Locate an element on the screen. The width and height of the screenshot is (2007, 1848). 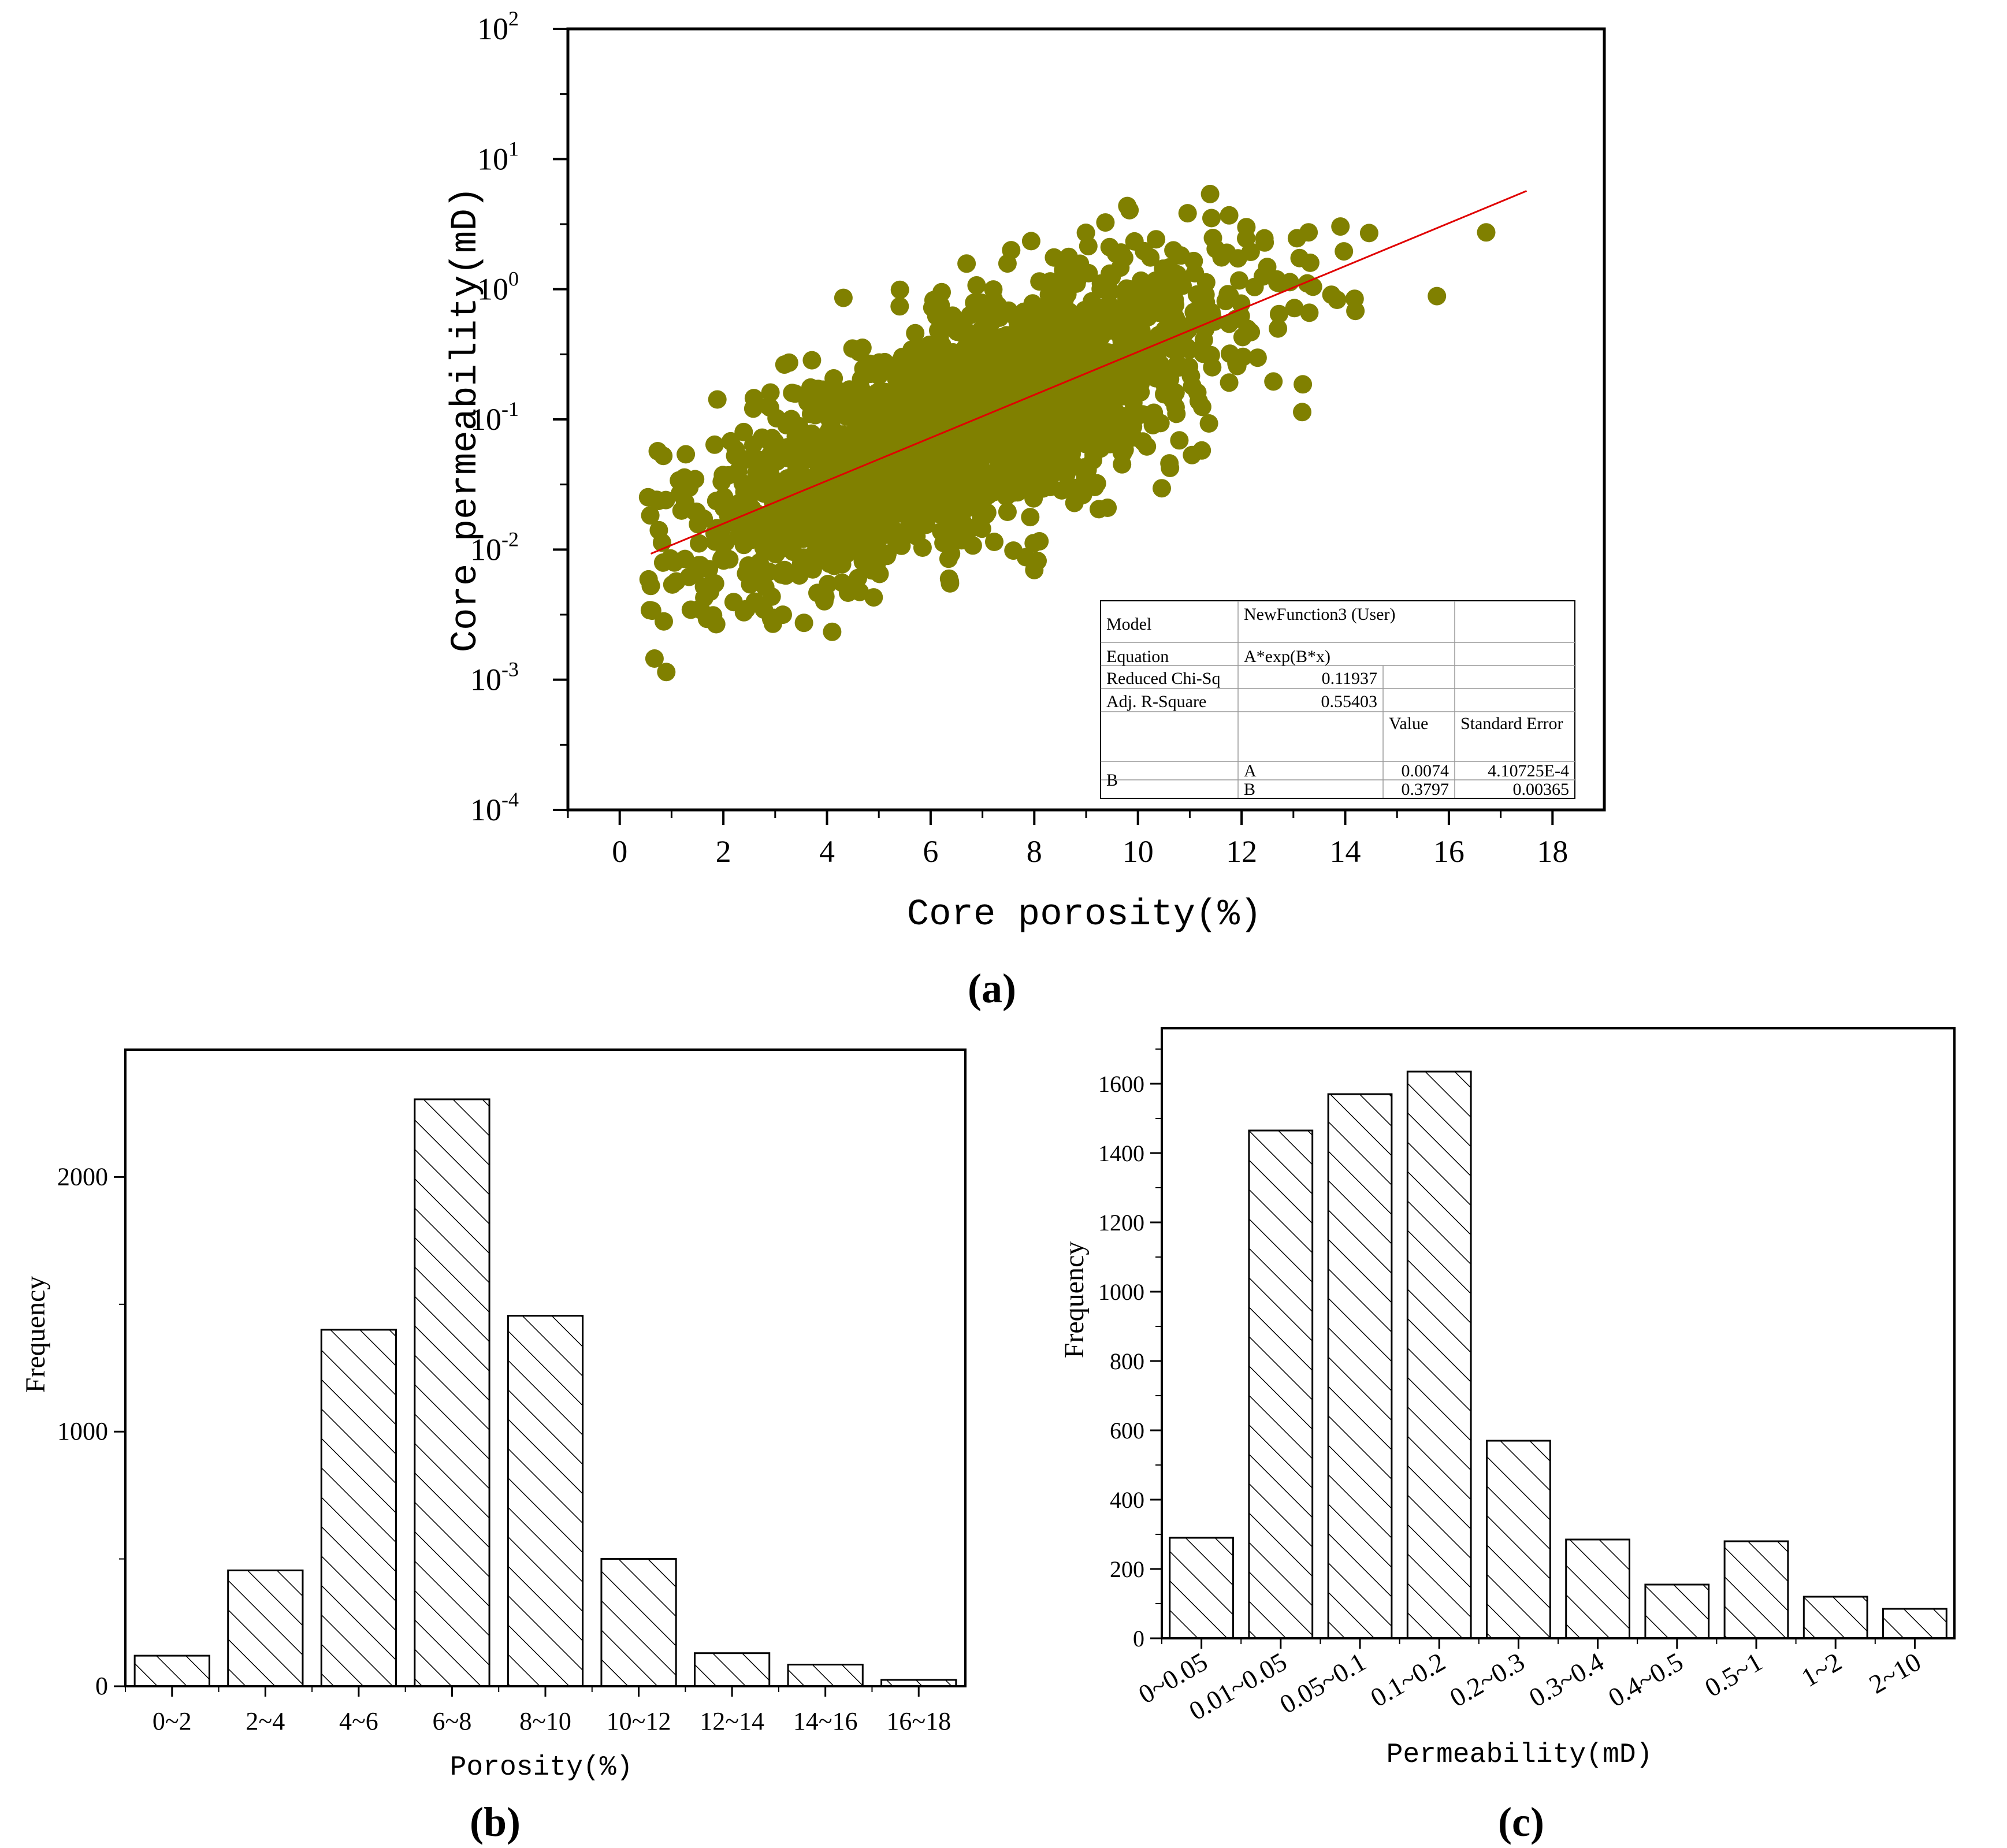
stats-header-error: Standard Error is located at coordinates (1512, 724).